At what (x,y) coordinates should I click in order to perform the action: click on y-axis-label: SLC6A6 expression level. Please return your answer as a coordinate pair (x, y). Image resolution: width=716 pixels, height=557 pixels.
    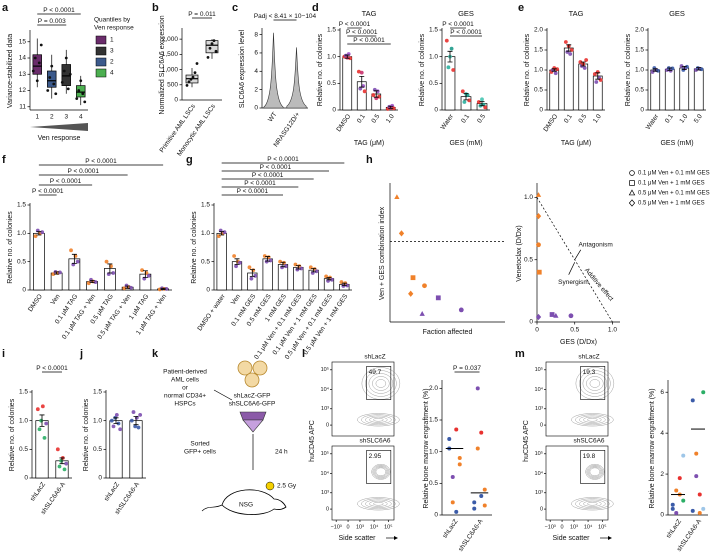
    Looking at the image, I should click on (242, 68).